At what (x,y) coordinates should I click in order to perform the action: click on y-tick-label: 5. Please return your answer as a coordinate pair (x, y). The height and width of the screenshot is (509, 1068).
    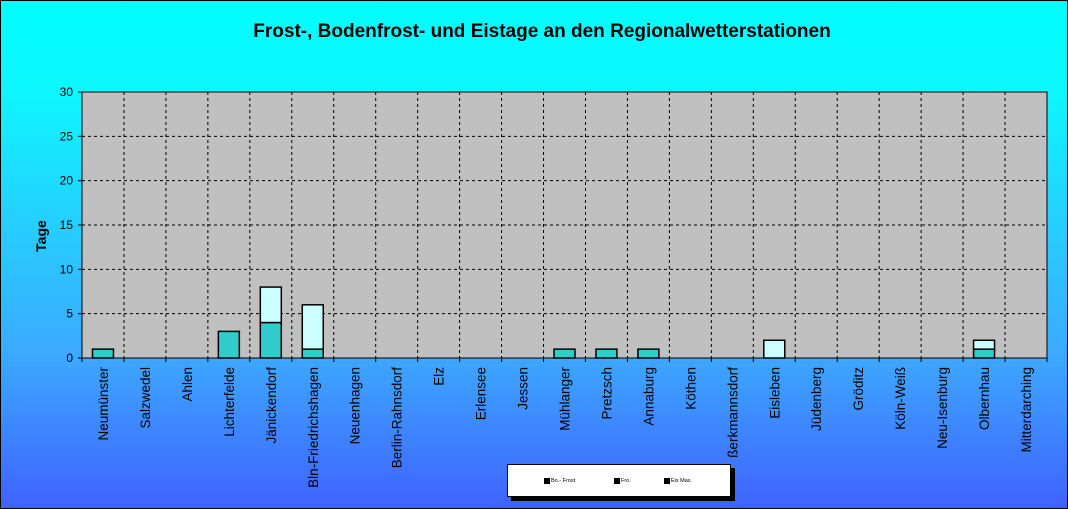
    Looking at the image, I should click on (69, 314).